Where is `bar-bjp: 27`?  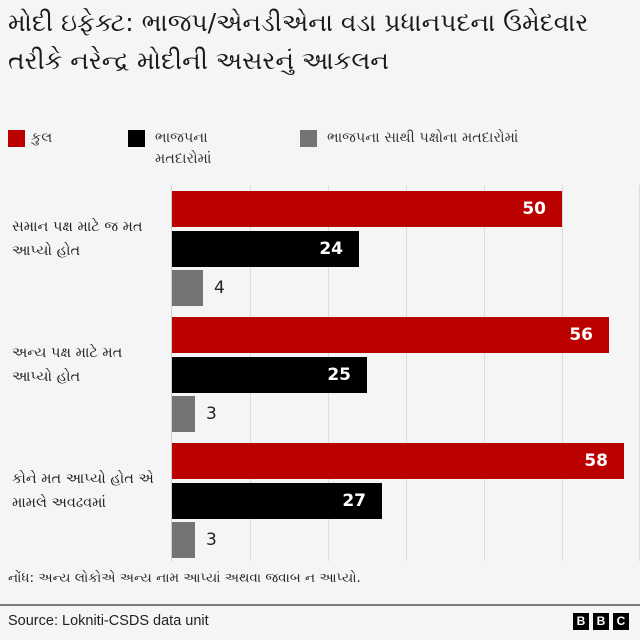 bar-bjp: 27 is located at coordinates (277, 501).